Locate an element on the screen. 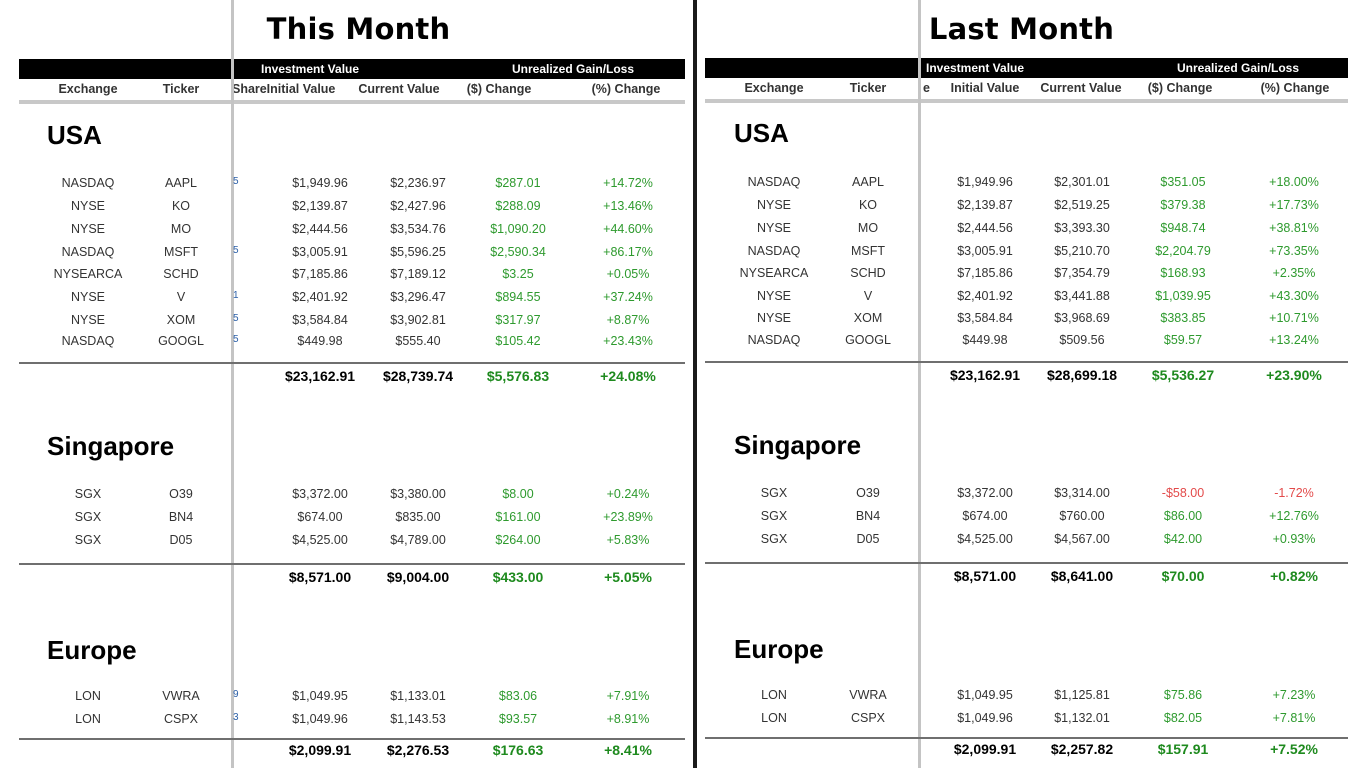  dollar-change-cell: $42.00 is located at coordinates (1183, 539).